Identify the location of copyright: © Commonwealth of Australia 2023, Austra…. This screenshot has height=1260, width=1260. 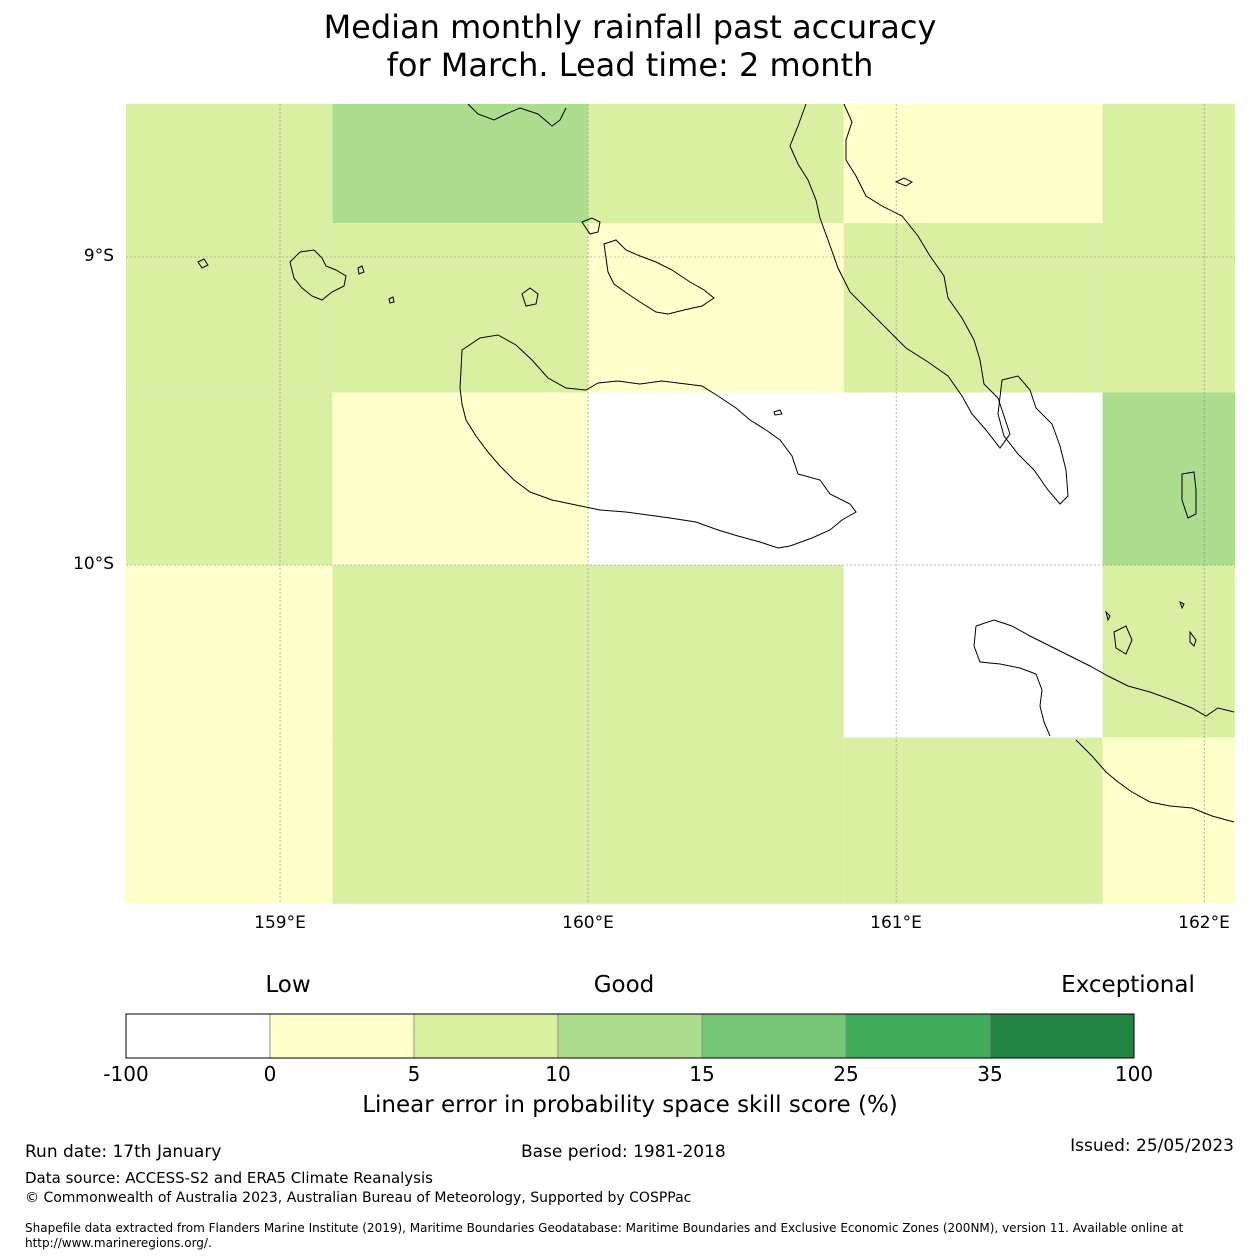
(358, 1198).